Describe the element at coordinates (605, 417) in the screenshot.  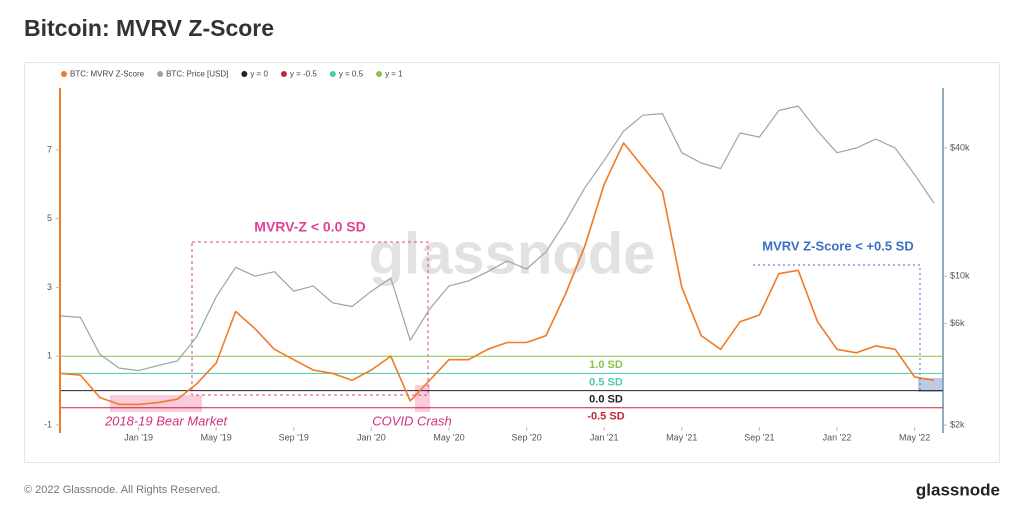
I see `reference-label: -0.5 SD` at that location.